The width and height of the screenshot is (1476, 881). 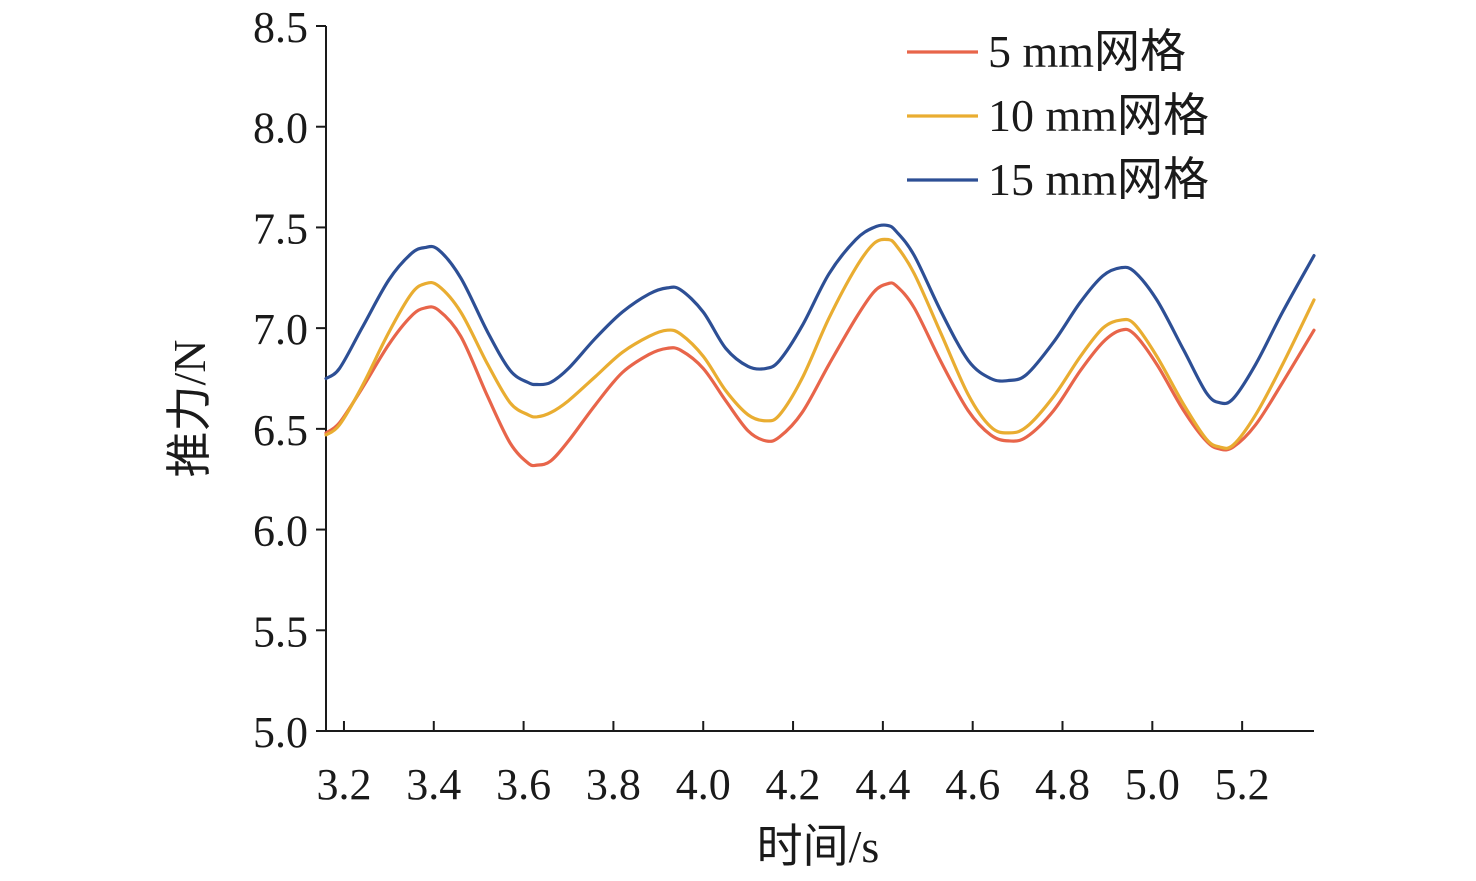 I want to click on legend-label: 5 mm网格, so click(x=1087, y=51).